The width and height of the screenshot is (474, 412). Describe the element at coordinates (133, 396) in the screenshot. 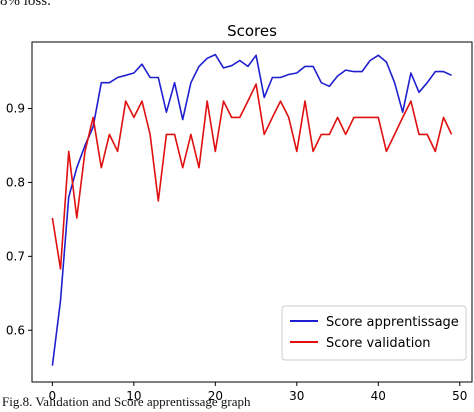

I see `x-tick-label: 10` at that location.